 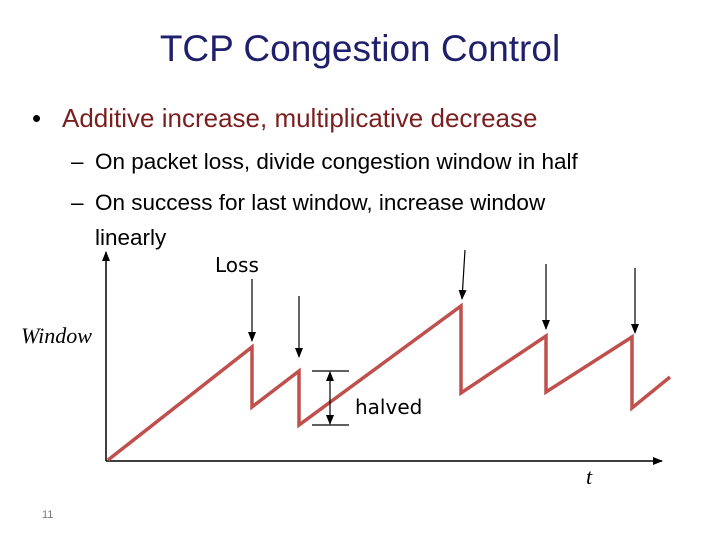 What do you see at coordinates (56, 335) in the screenshot?
I see `y-axis-label: Window` at bounding box center [56, 335].